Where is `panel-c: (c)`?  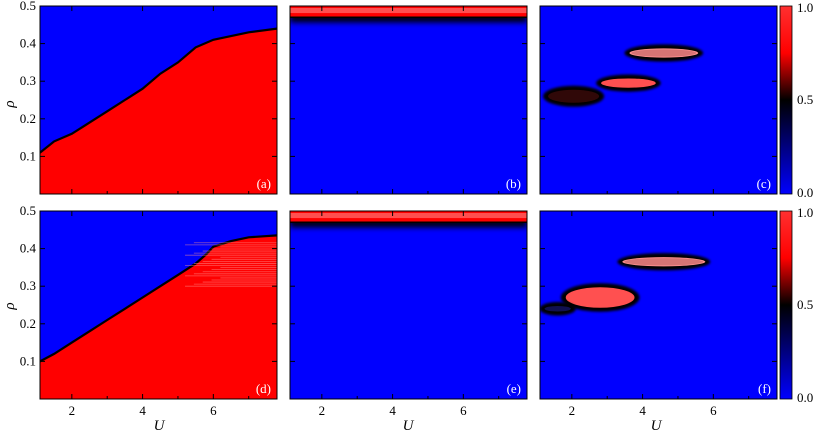 panel-c: (c) is located at coordinates (658, 100).